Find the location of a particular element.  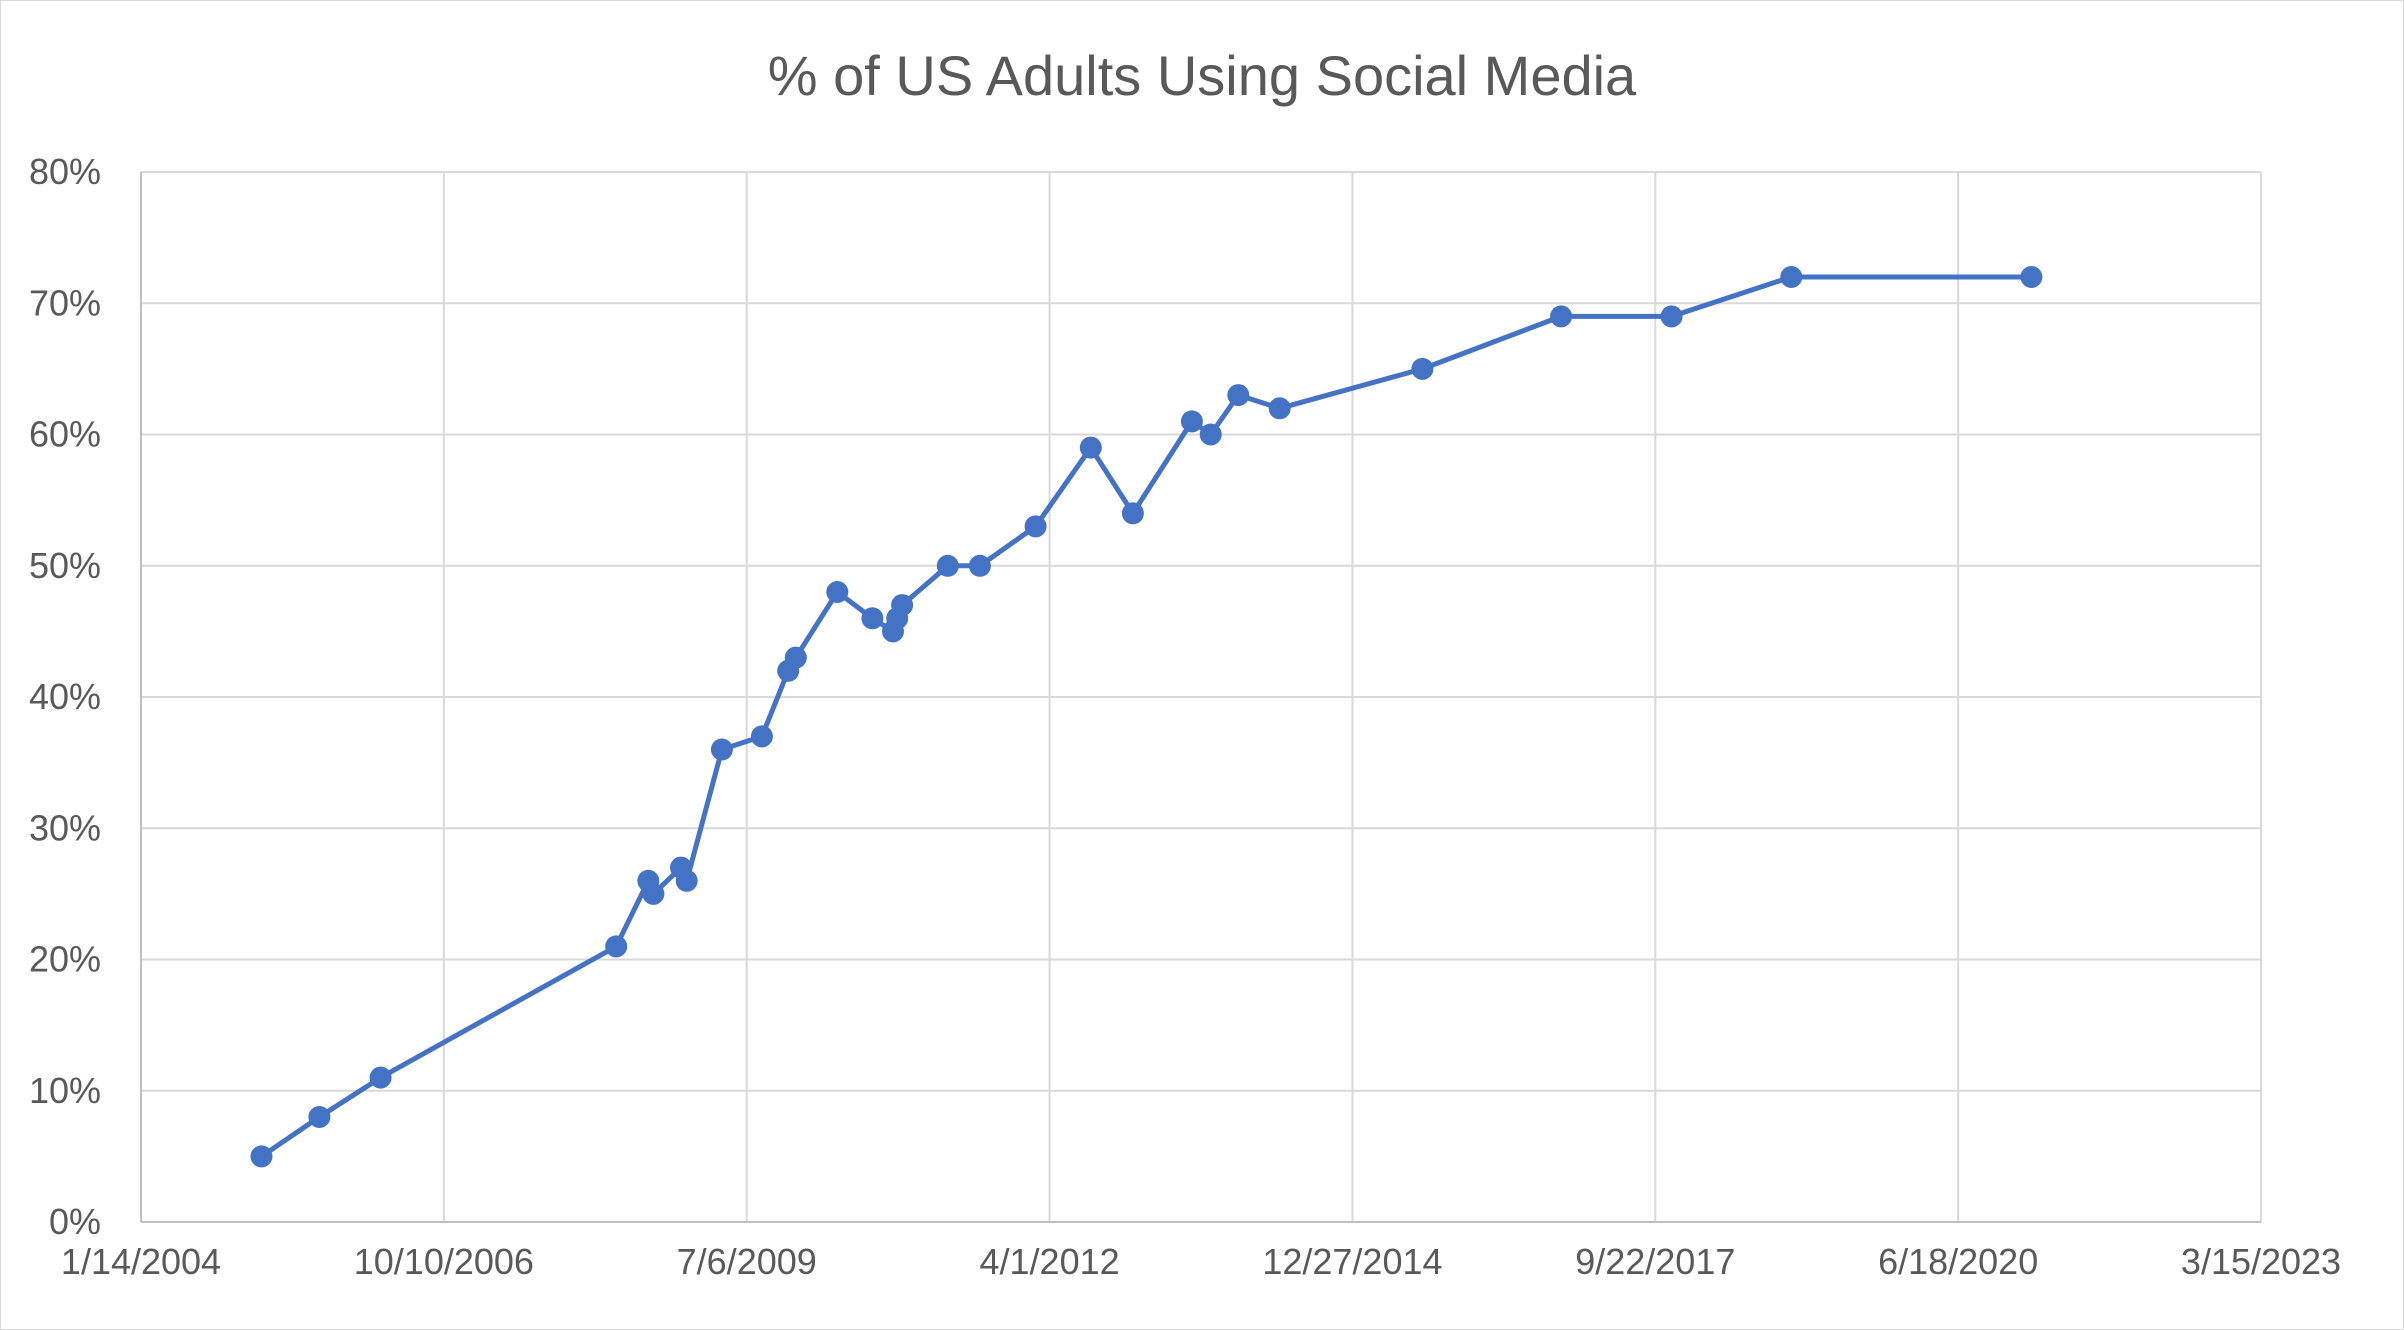

x-tick-label: 1/14/2004 is located at coordinates (141, 1261).